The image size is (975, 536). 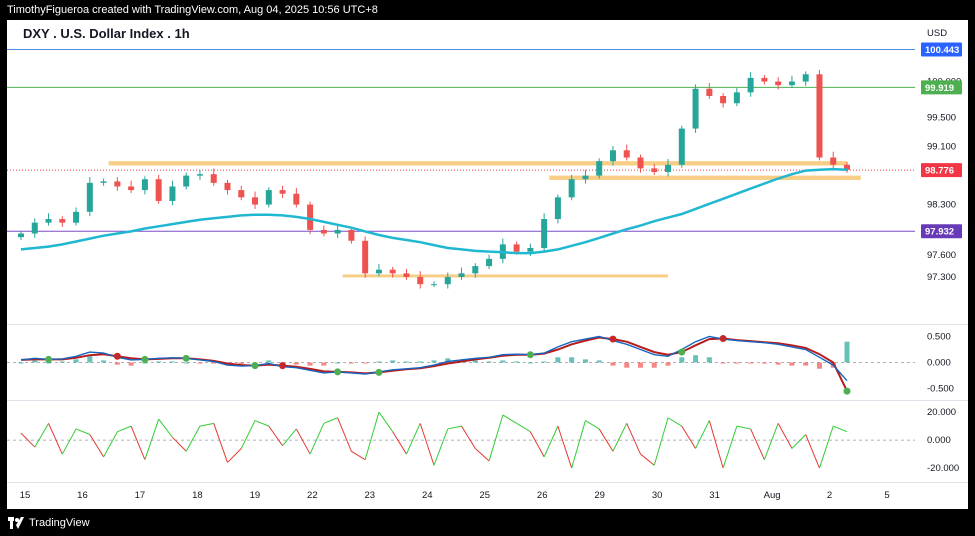 I want to click on macd-tick-label: 0.500, so click(x=939, y=336).